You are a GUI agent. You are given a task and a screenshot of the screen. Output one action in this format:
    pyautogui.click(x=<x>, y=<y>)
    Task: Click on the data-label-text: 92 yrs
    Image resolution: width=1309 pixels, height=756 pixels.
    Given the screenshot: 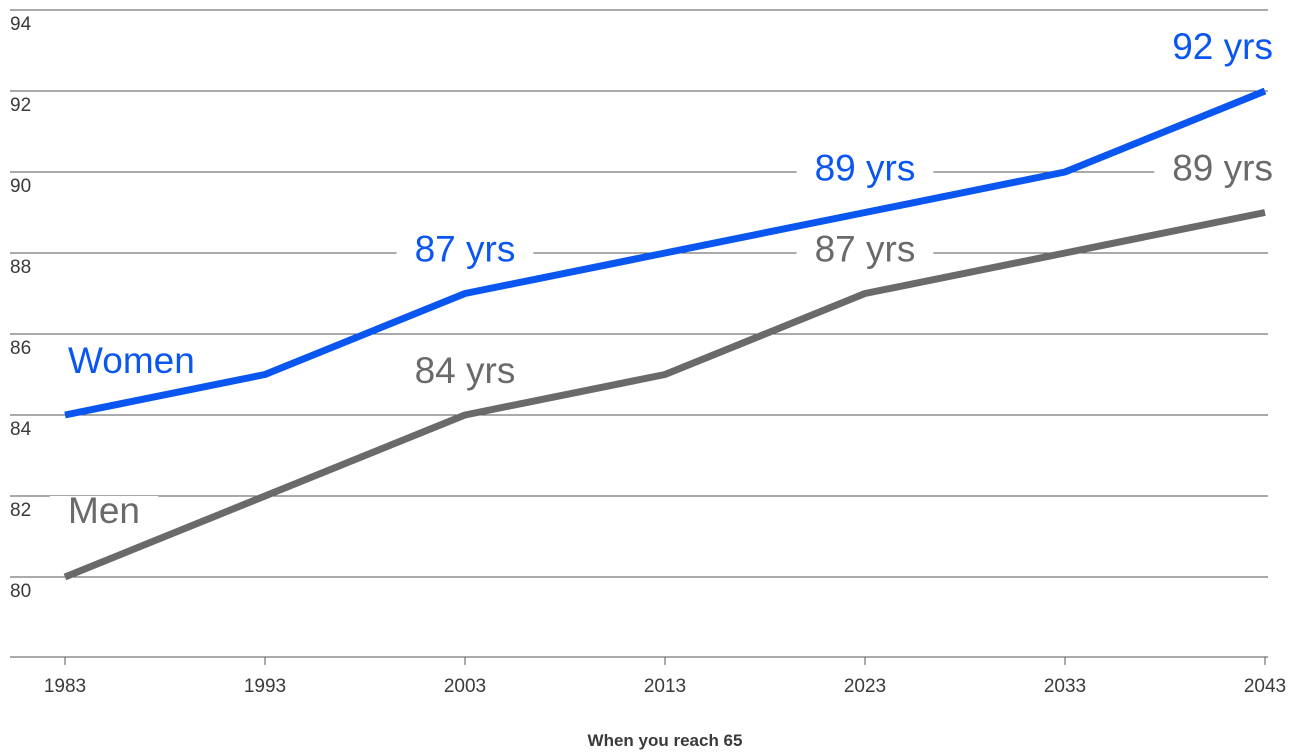 What is the action you would take?
    pyautogui.click(x=1222, y=46)
    